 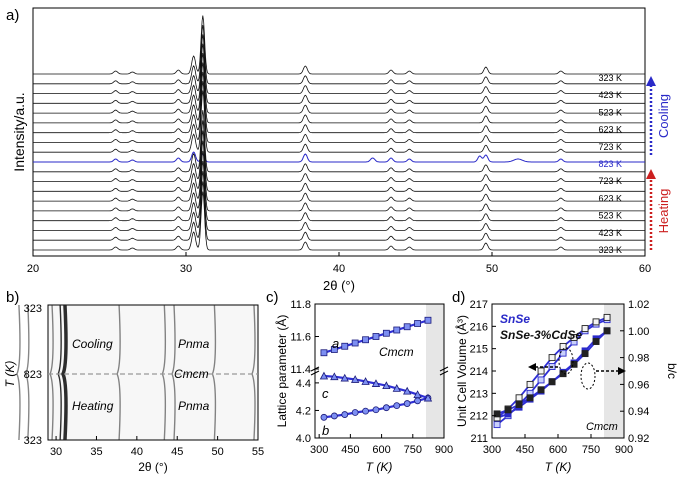 I want to click on cooling-arrow: Cooling, so click(x=658, y=115).